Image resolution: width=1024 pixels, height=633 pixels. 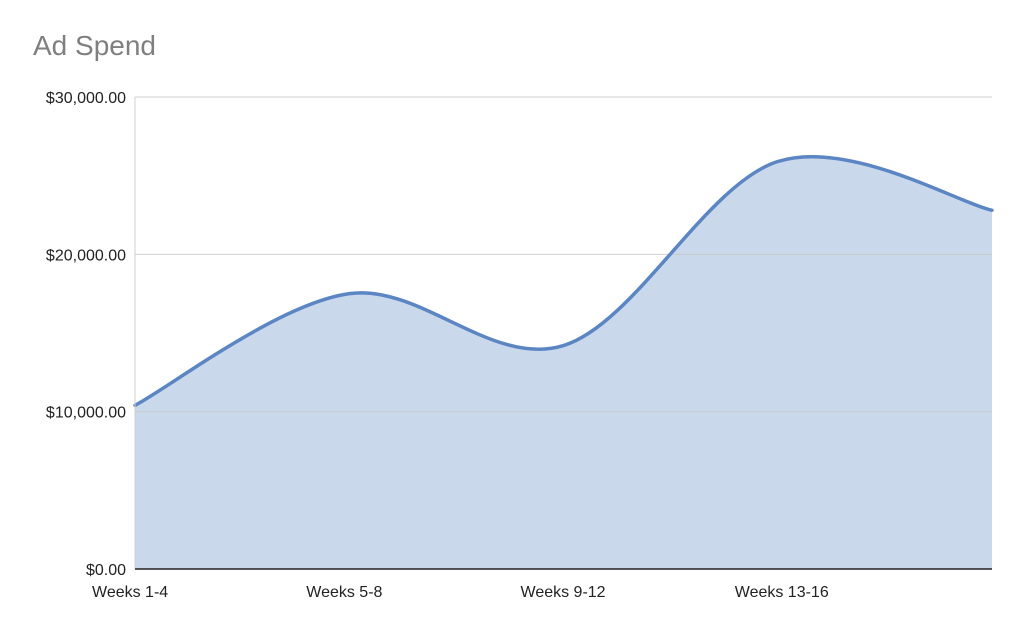 What do you see at coordinates (86, 255) in the screenshot?
I see `y-tick-label: $20,000.00` at bounding box center [86, 255].